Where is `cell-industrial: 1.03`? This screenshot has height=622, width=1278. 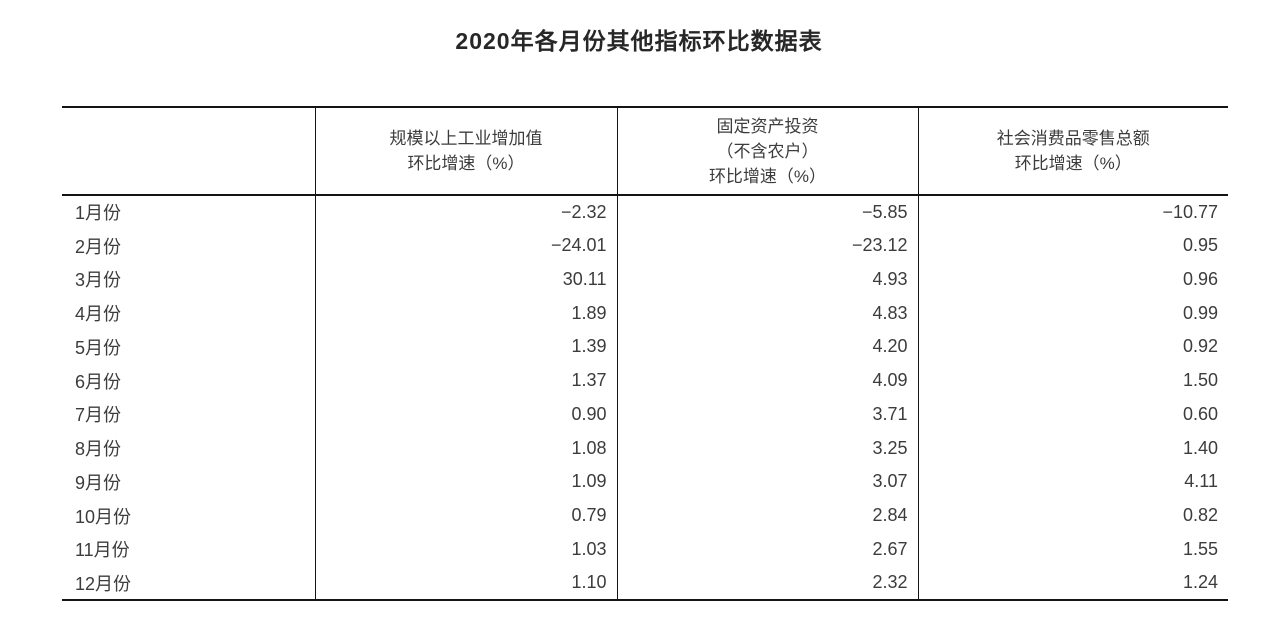
cell-industrial: 1.03 is located at coordinates (466, 549).